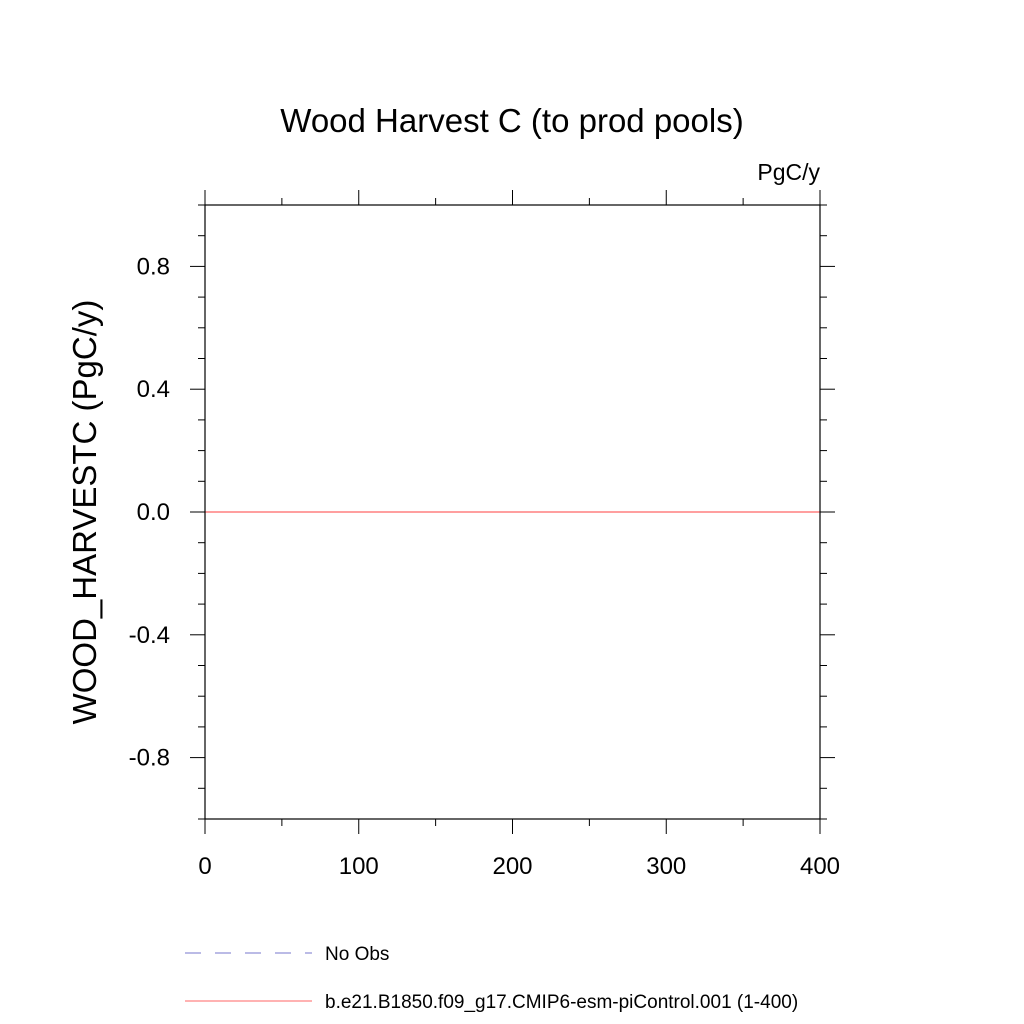  Describe the element at coordinates (511, 120) in the screenshot. I see `chart-title: Wood Harvest C (to prod pools)` at that location.